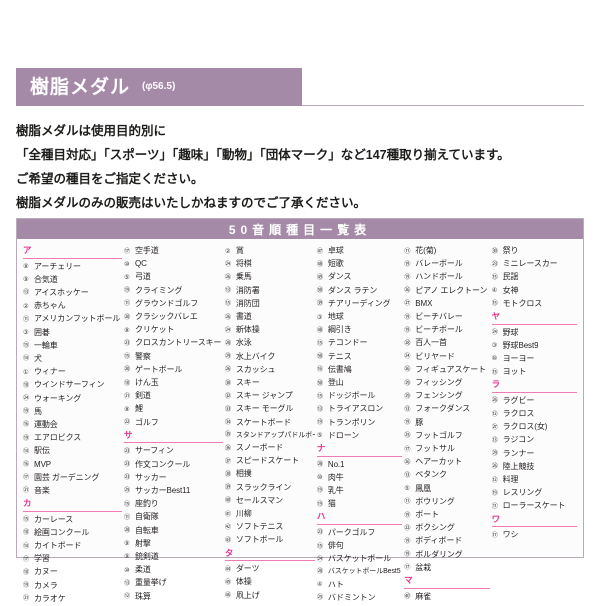 The width and height of the screenshot is (600, 606). I want to click on category-item: ⑰ フットサル, so click(446, 449).